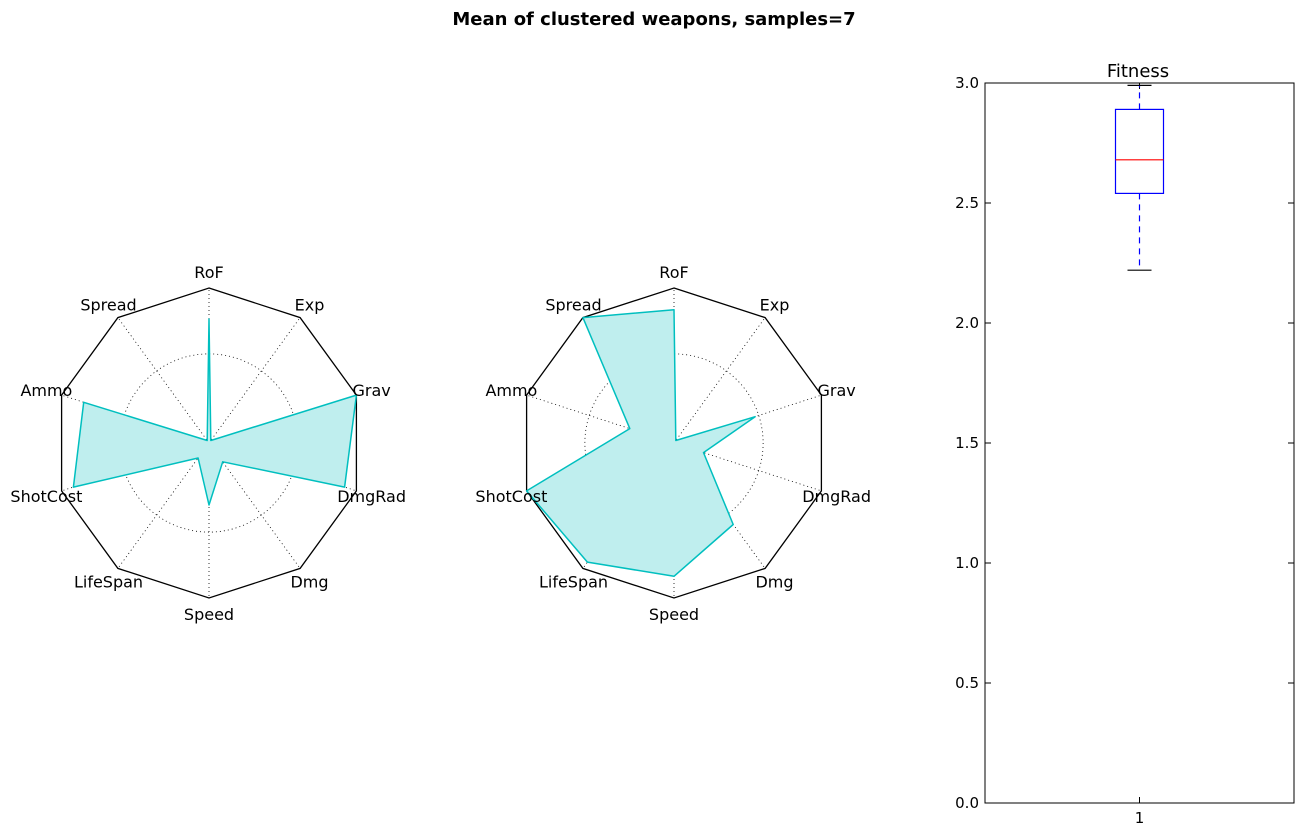  Describe the element at coordinates (653, 19) in the screenshot. I see `figure-title: Mean of clustered weapons, samples=7` at that location.